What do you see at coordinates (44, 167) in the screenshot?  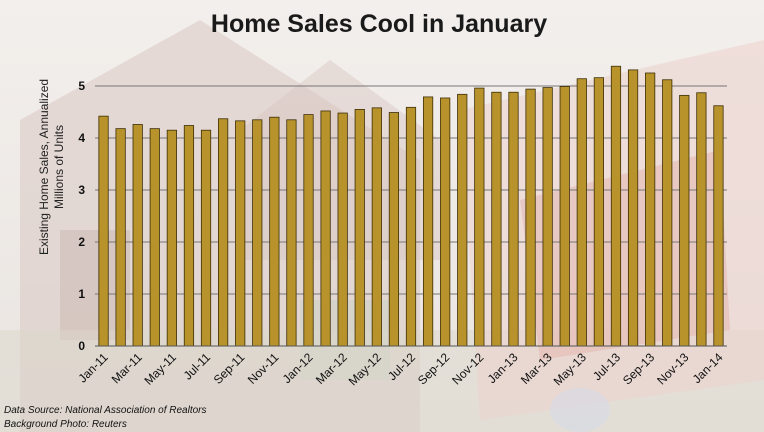 I see `y-axis-label-line1: Existing Home Sales, Annualized` at bounding box center [44, 167].